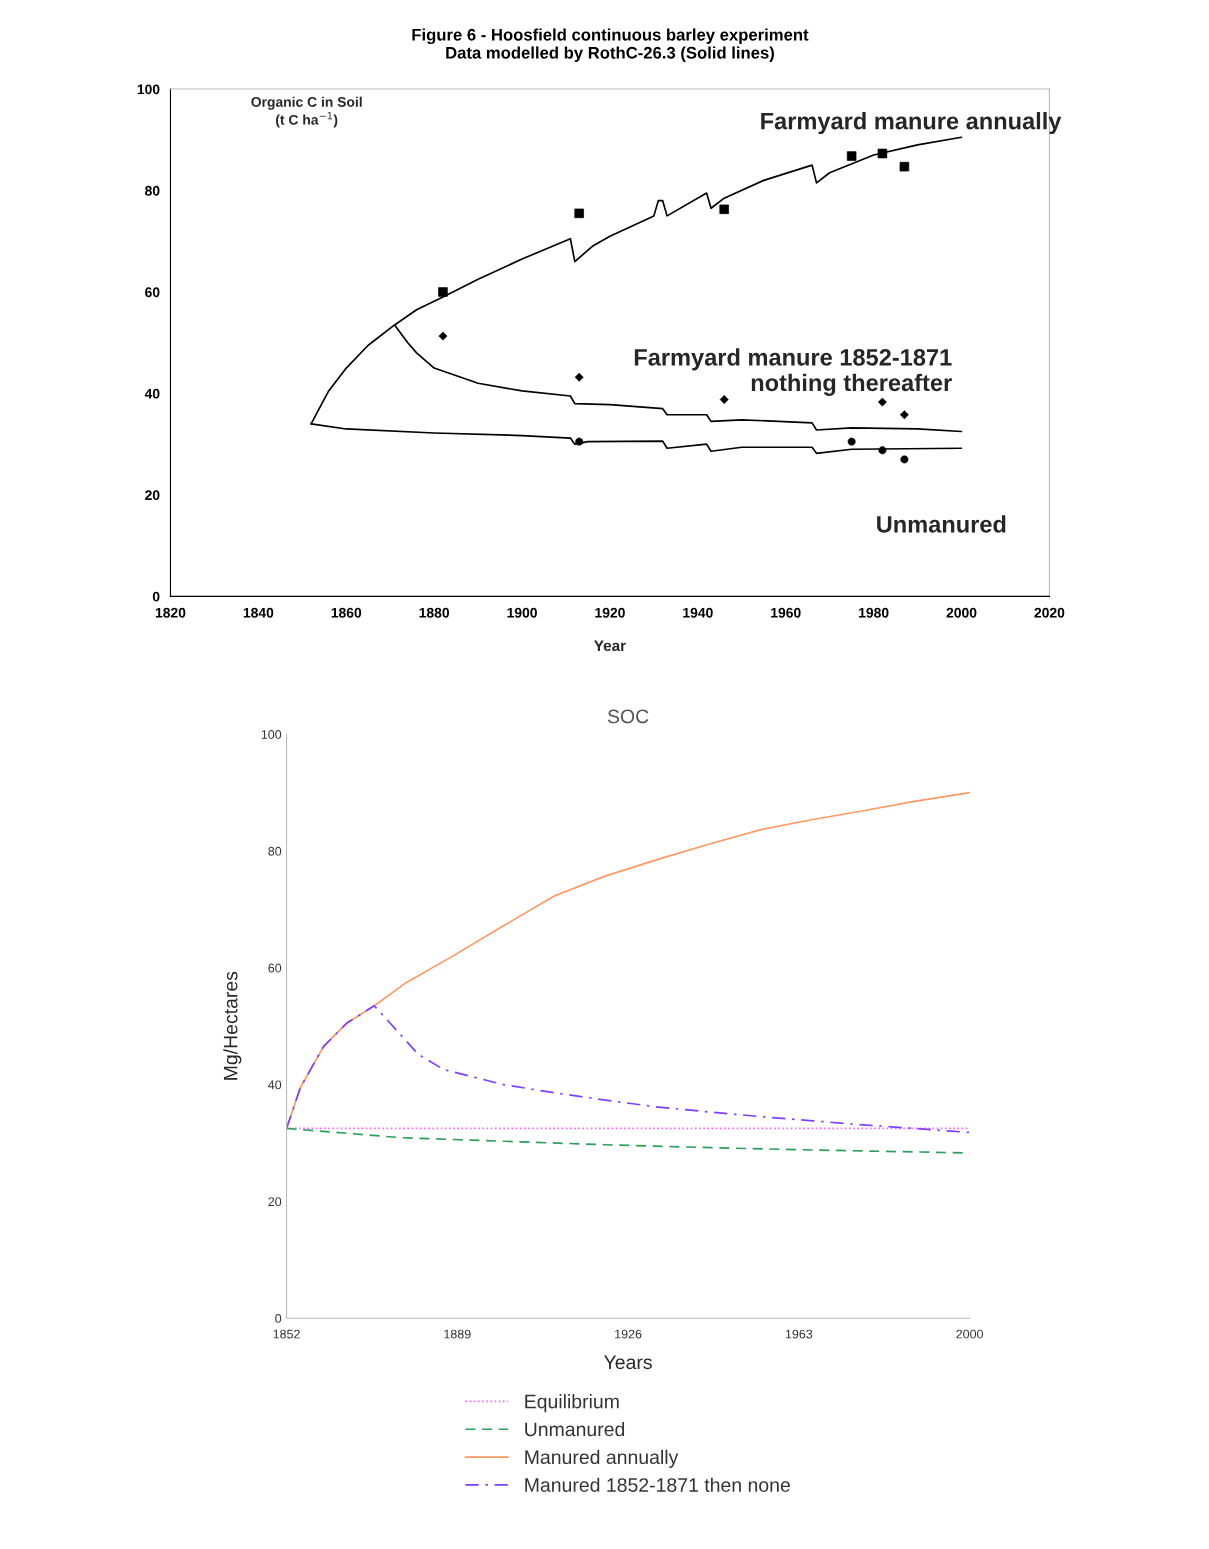  What do you see at coordinates (572, 1403) in the screenshot?
I see `legend-label: Equilibrium` at bounding box center [572, 1403].